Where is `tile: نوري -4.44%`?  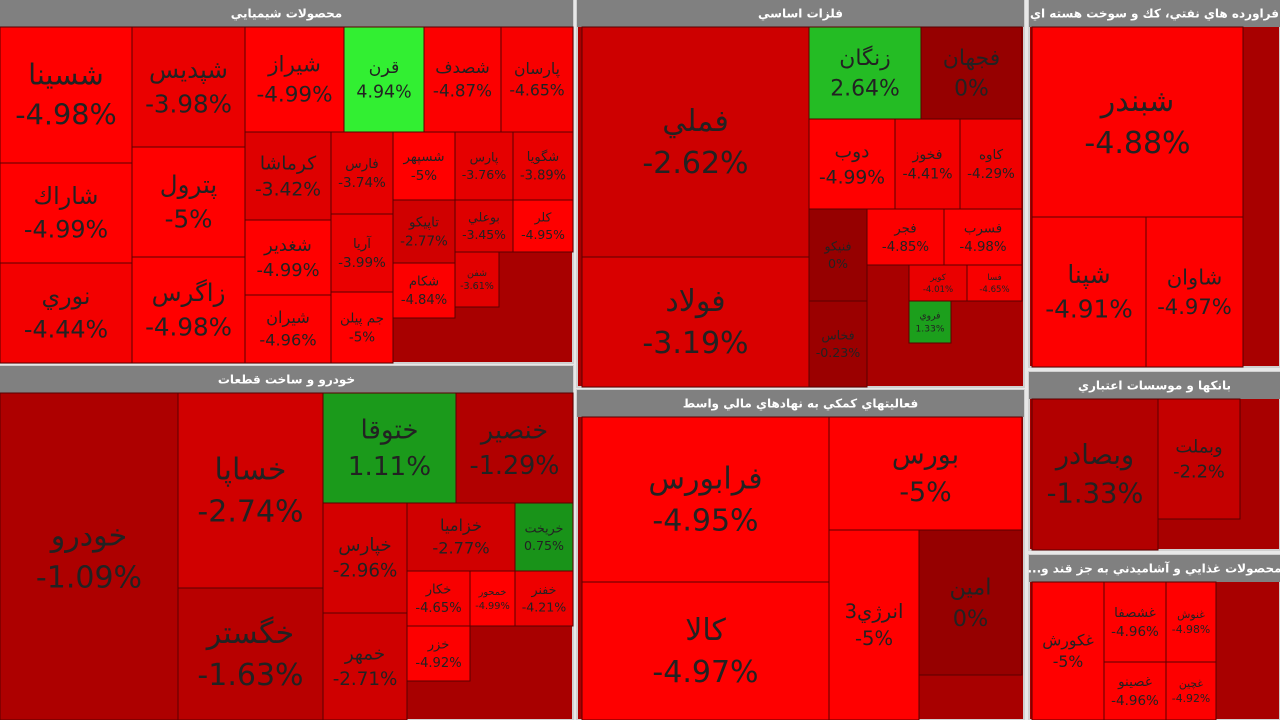 tile: نوري -4.44% is located at coordinates (66, 313).